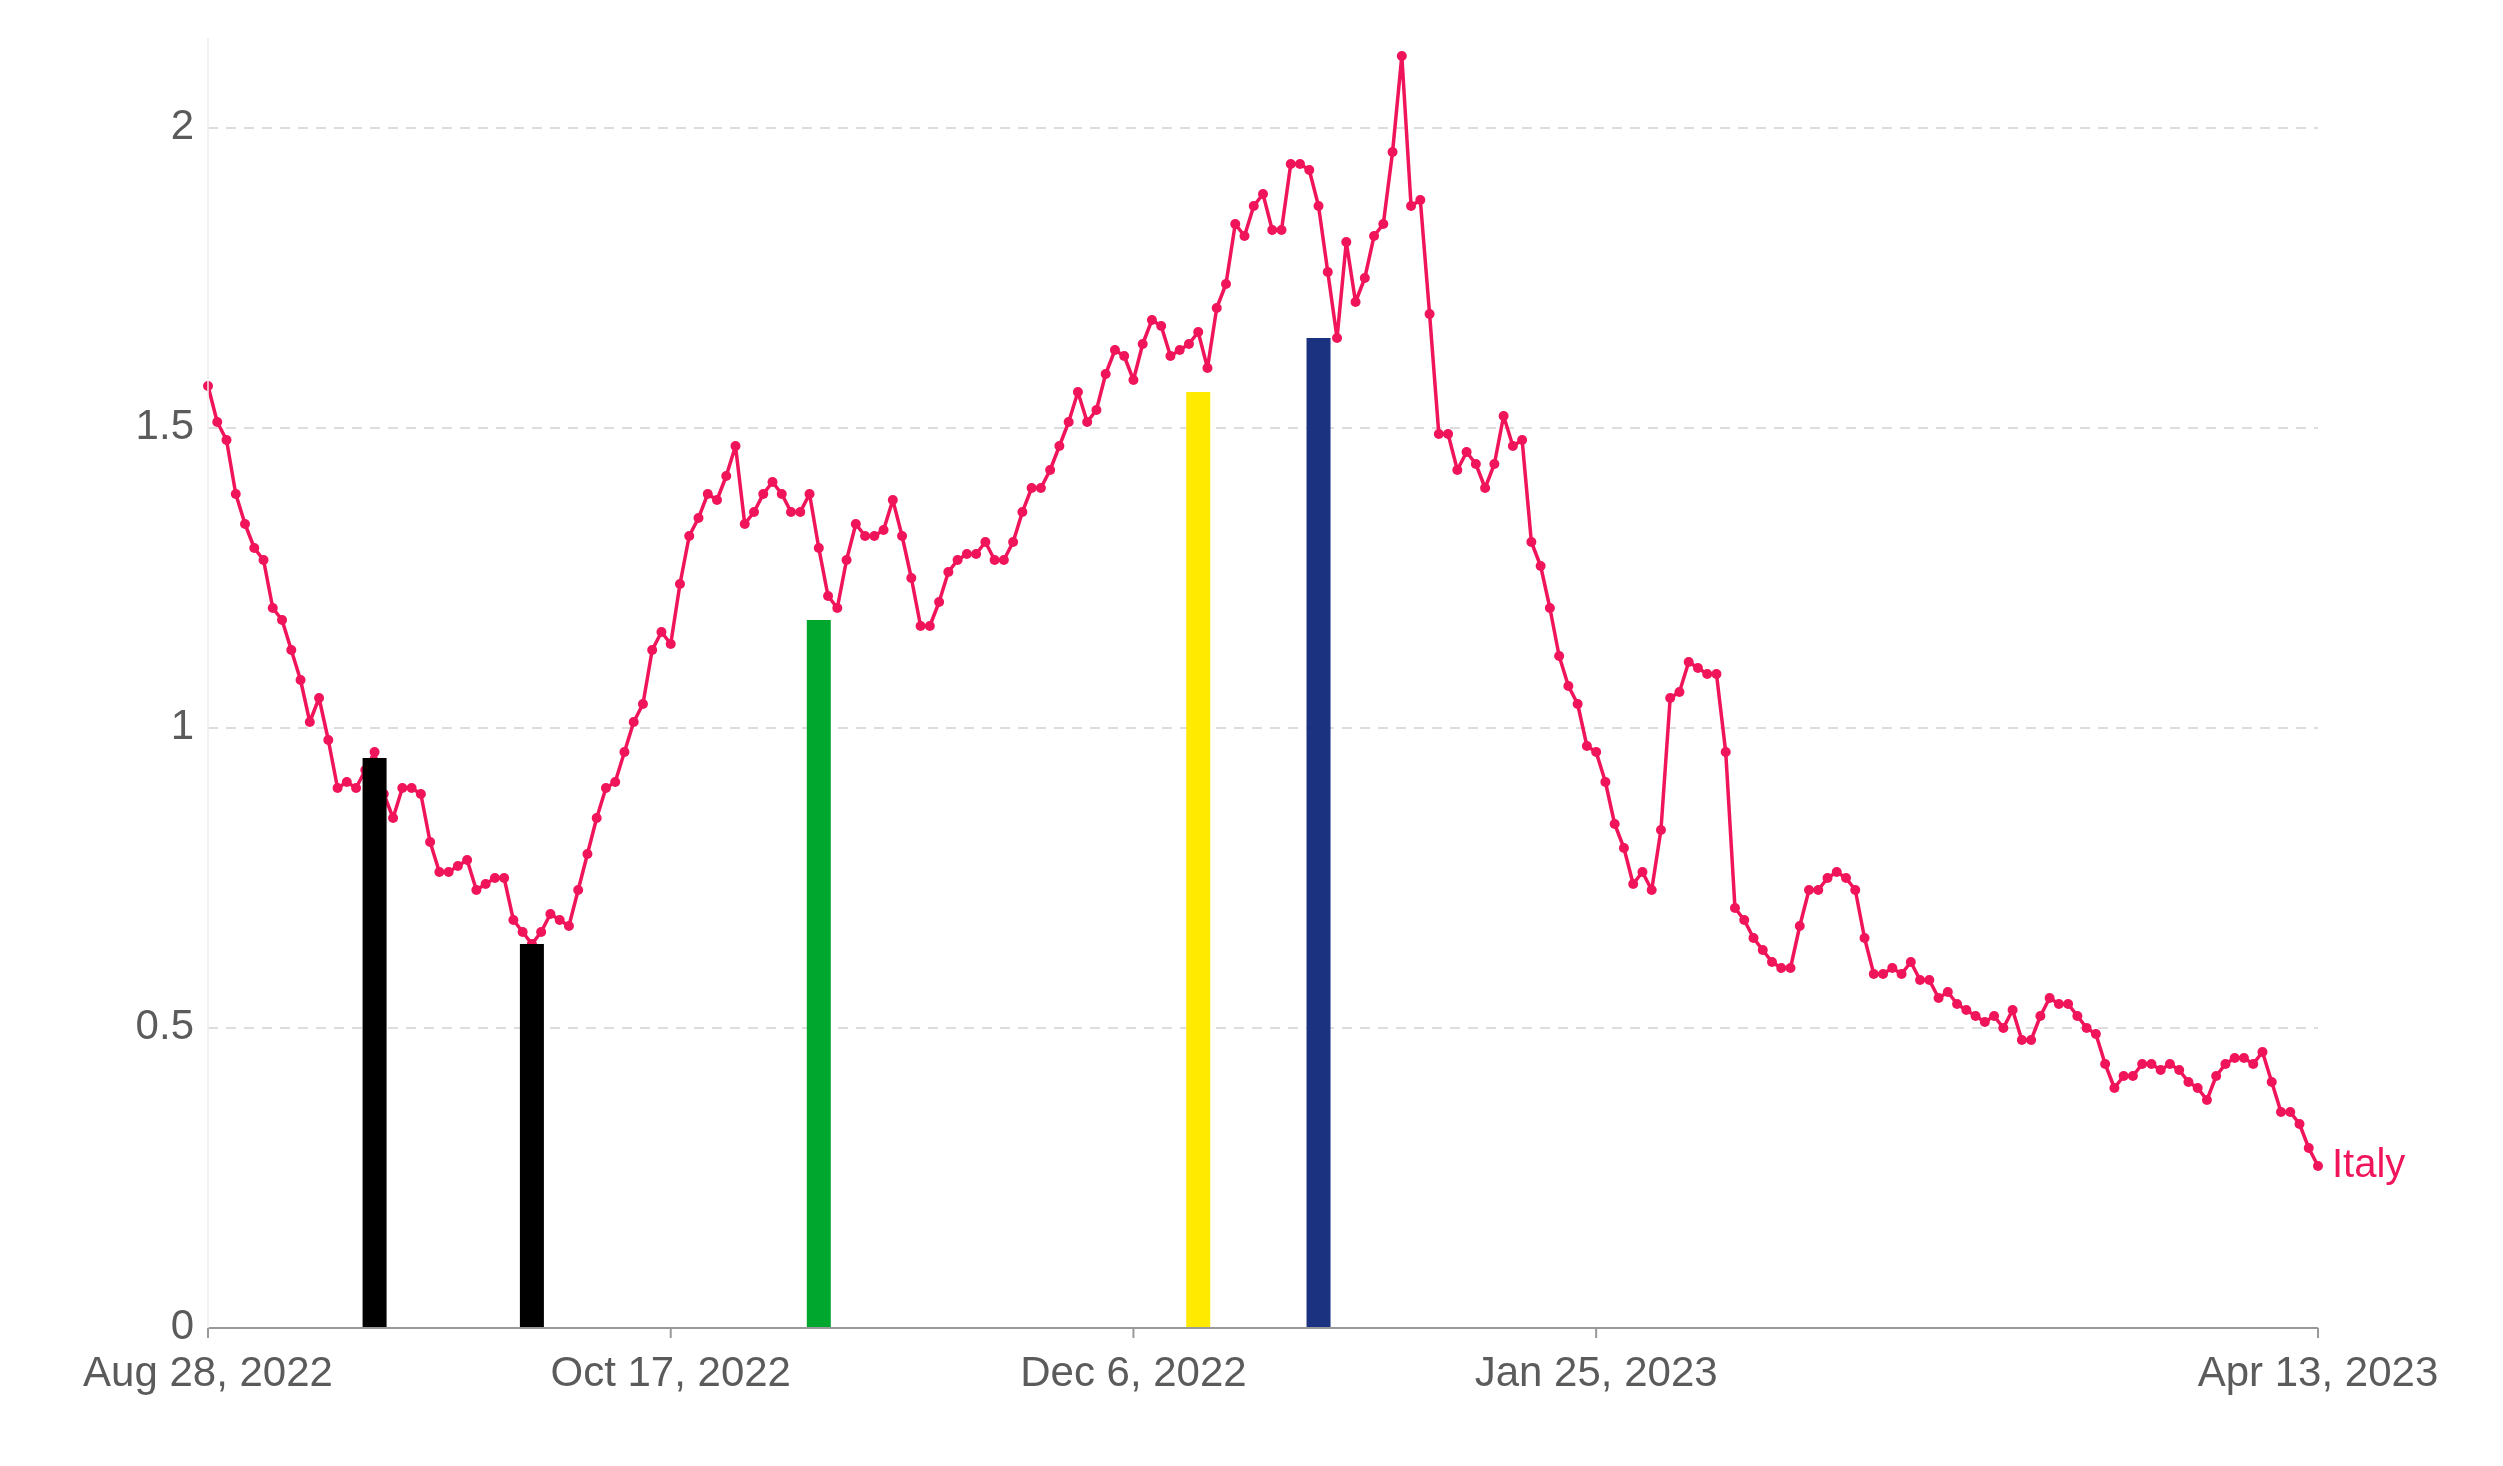  I want to click on y-tick-label: 1.5, so click(164, 425).